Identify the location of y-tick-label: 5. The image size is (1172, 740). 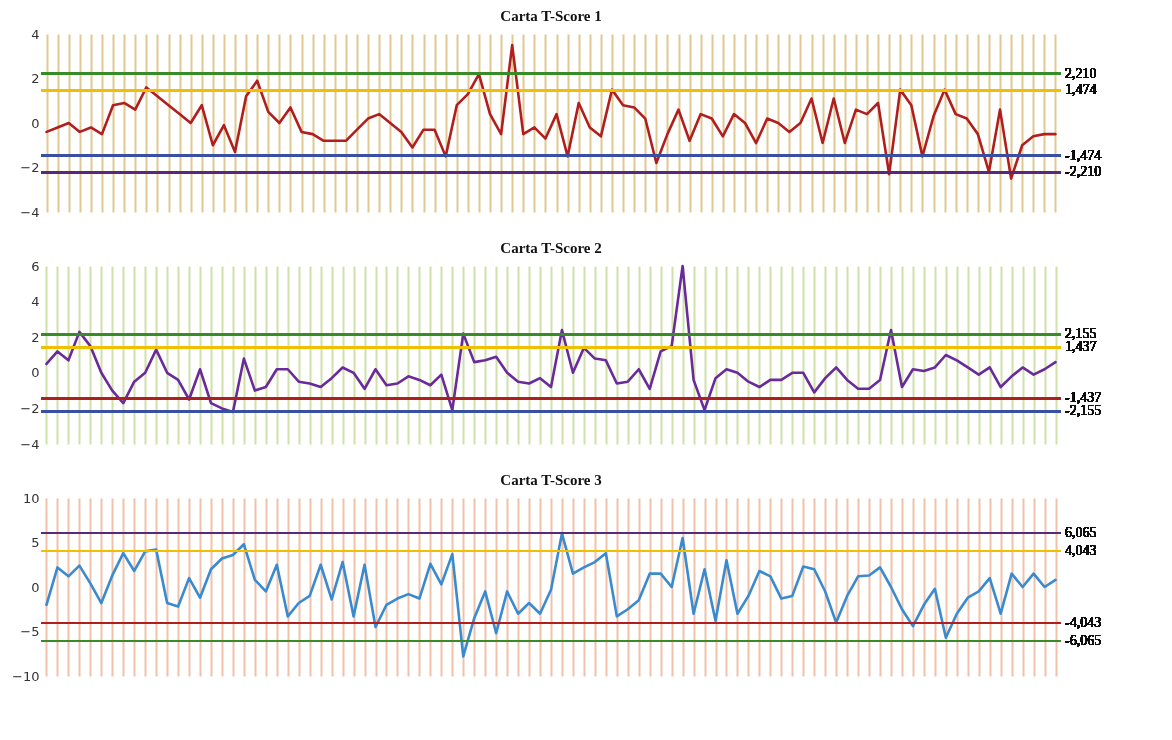
(35, 542).